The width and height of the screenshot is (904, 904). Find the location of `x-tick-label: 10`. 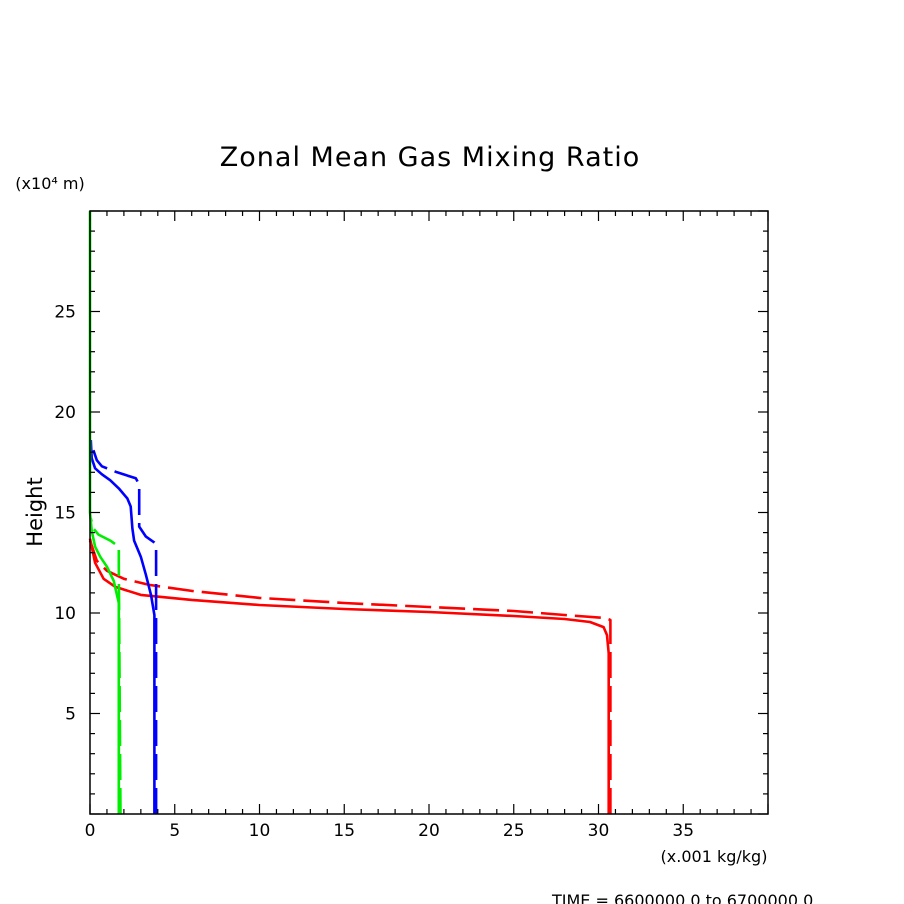

x-tick-label: 10 is located at coordinates (260, 831).